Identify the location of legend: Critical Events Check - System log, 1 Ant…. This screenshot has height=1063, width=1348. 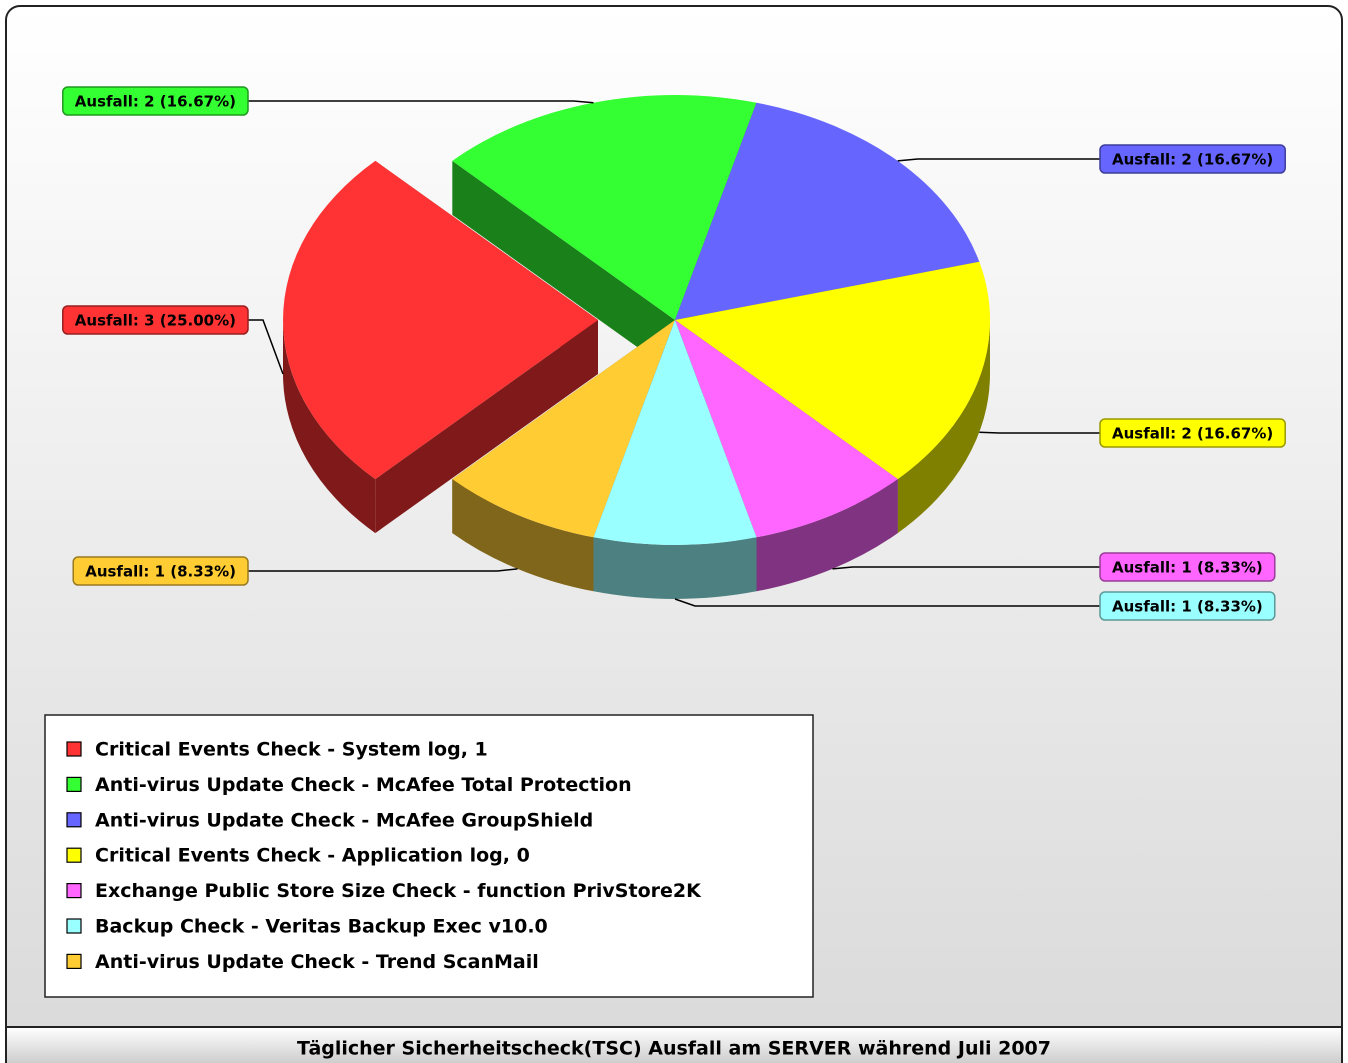
(384, 856).